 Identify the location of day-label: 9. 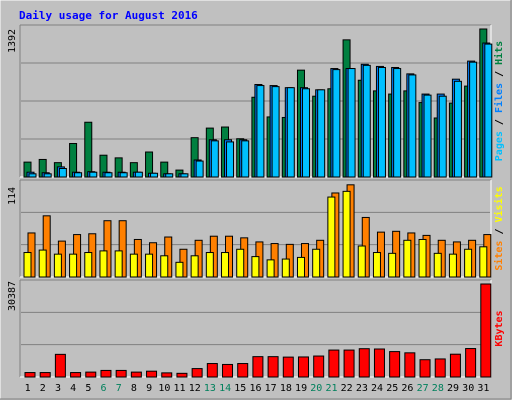
(149, 388).